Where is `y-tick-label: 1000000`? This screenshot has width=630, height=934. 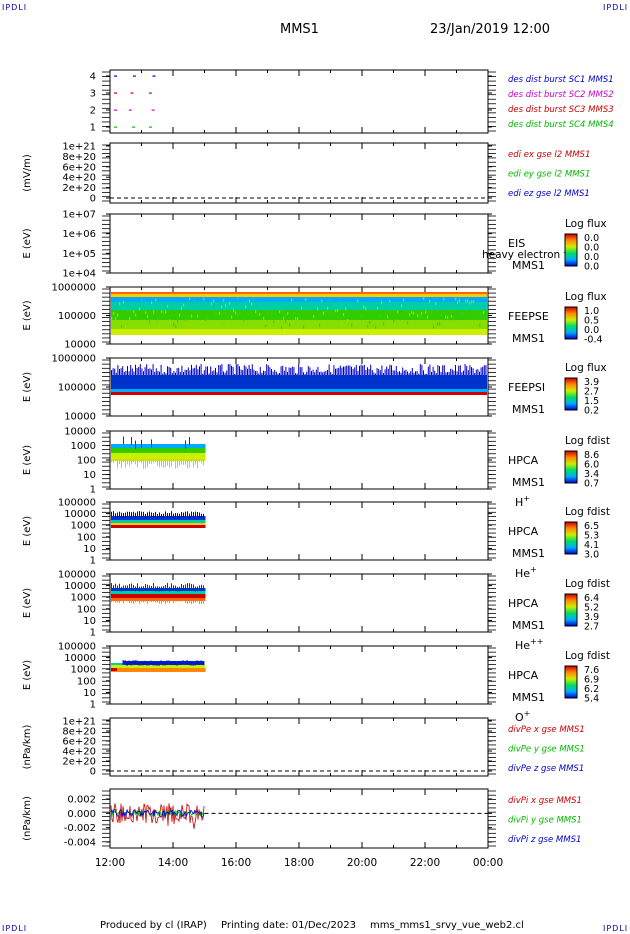 y-tick-label: 1000000 is located at coordinates (73, 288).